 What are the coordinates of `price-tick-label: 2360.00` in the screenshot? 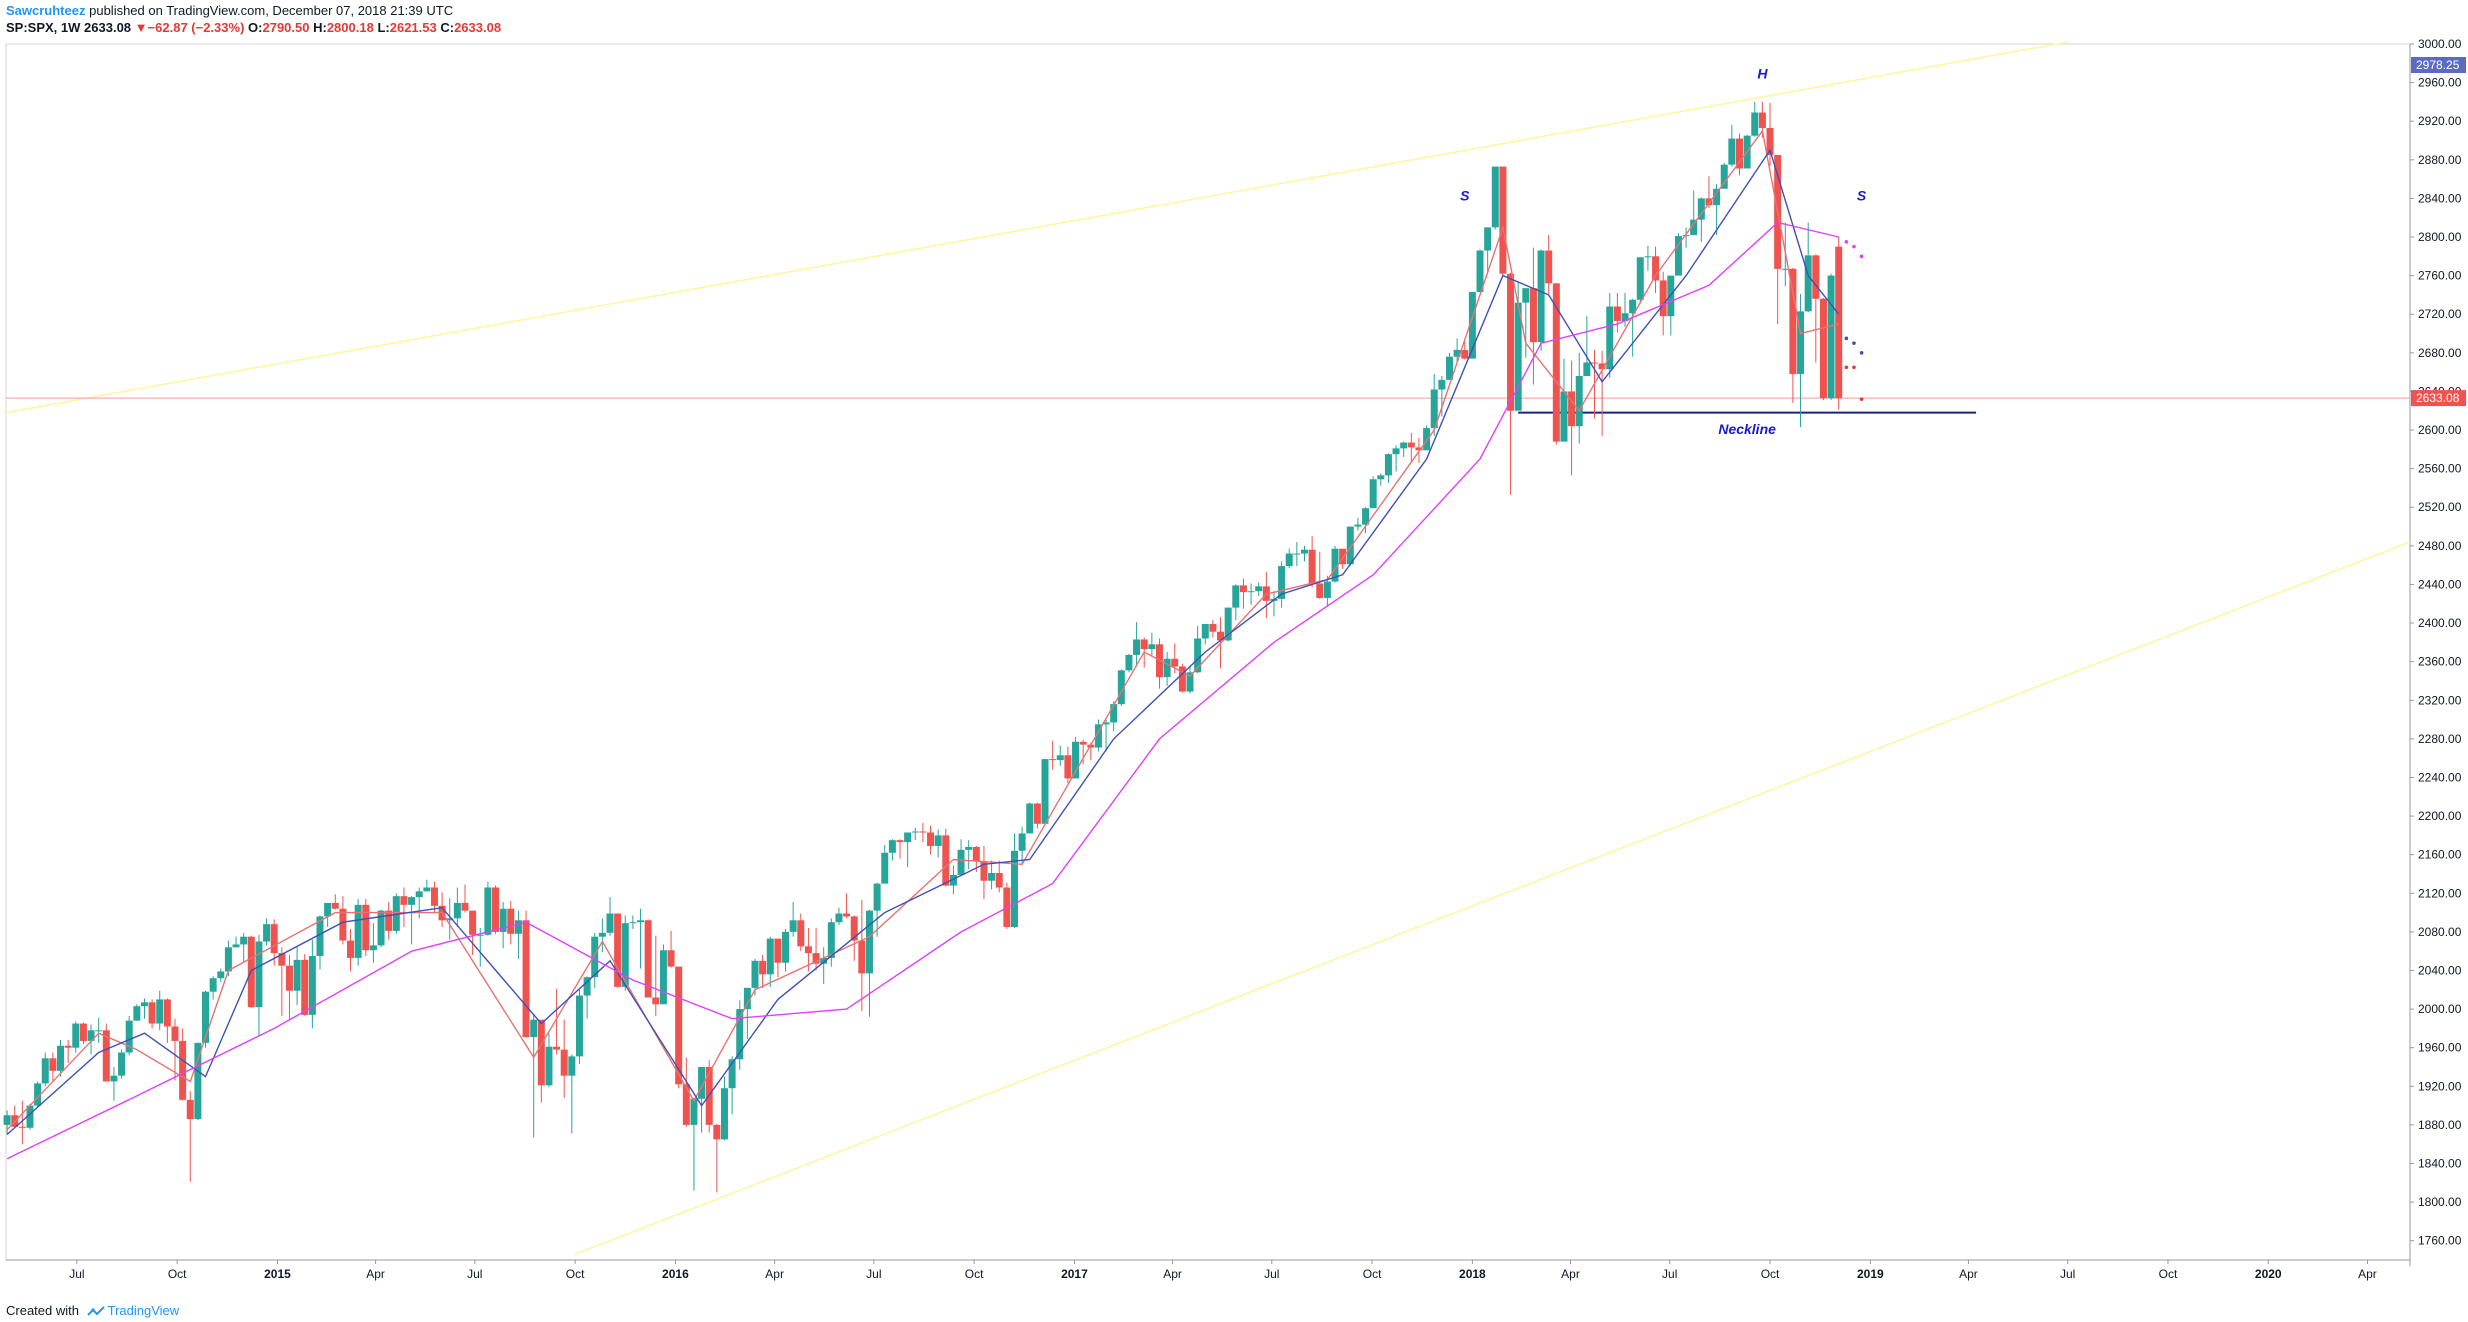 It's located at (2440, 662).